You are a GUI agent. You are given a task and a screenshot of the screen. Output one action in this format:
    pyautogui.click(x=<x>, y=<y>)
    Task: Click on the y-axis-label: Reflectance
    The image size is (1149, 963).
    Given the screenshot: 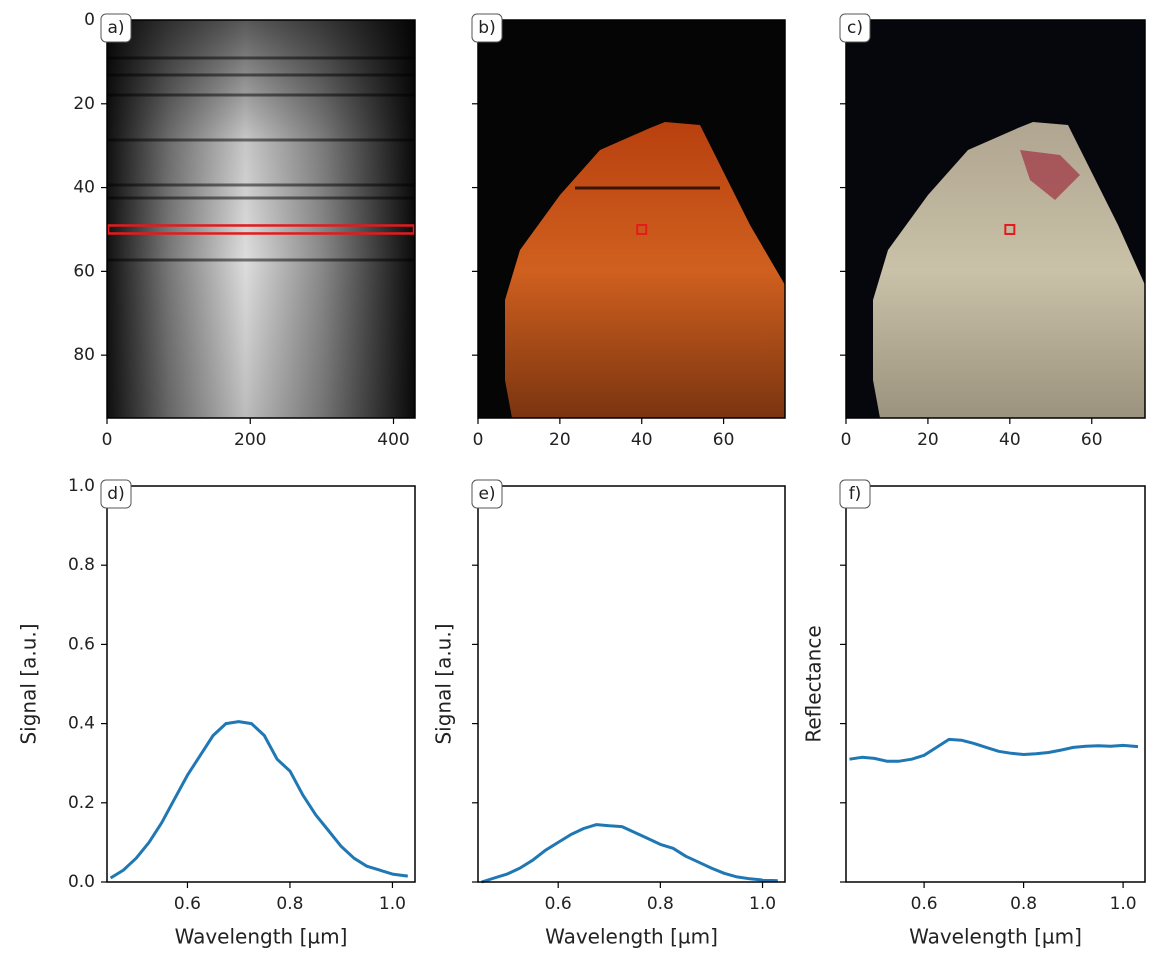 What is the action you would take?
    pyautogui.click(x=814, y=683)
    